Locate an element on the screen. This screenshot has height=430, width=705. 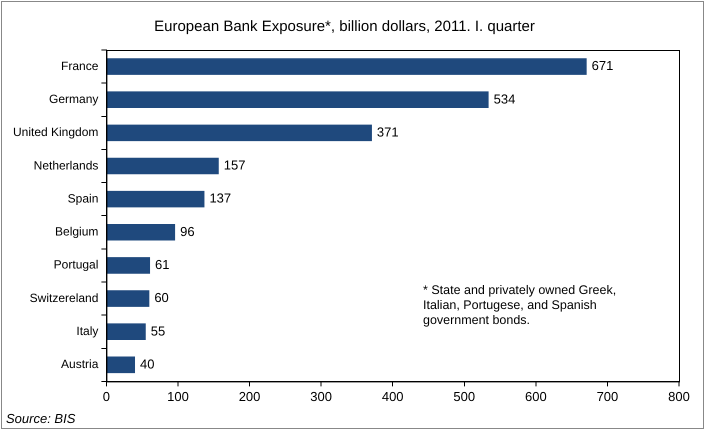
x-tick-label: 500 is located at coordinates (464, 396).